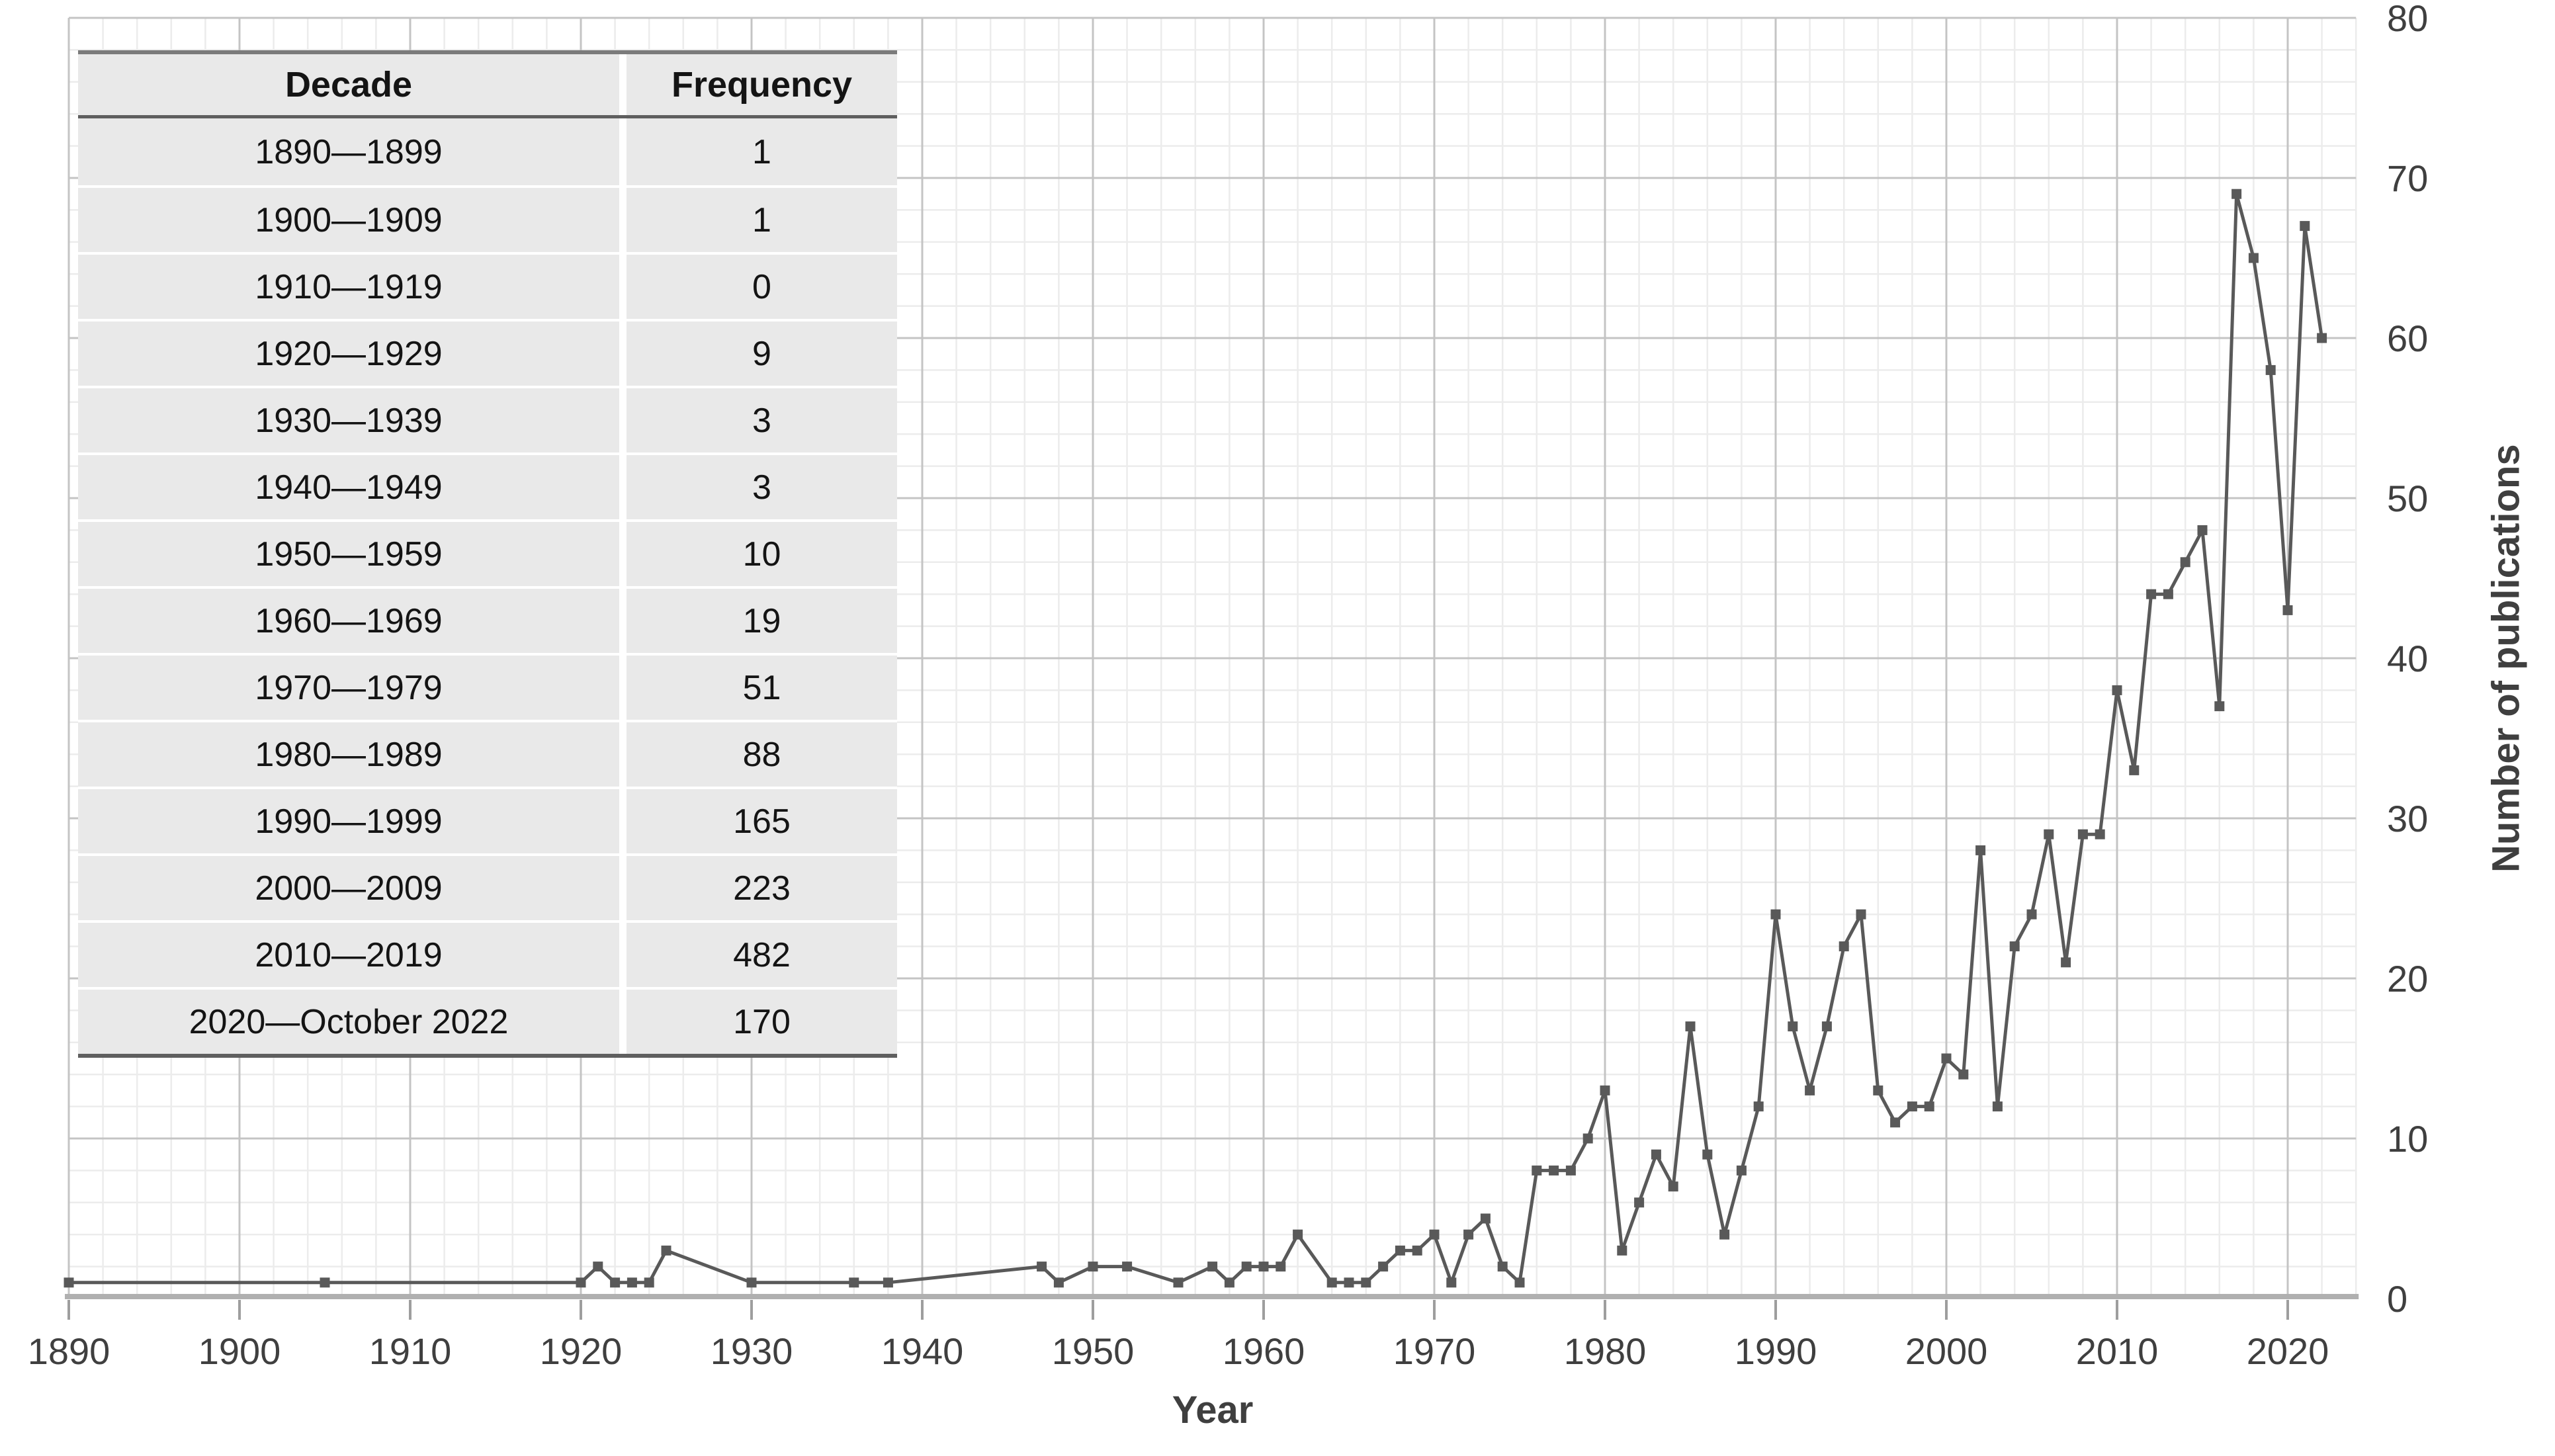 This screenshot has width=2555, height=1456. Describe the element at coordinates (348, 820) in the screenshot. I see `decade-cell: 1990—1999` at that location.